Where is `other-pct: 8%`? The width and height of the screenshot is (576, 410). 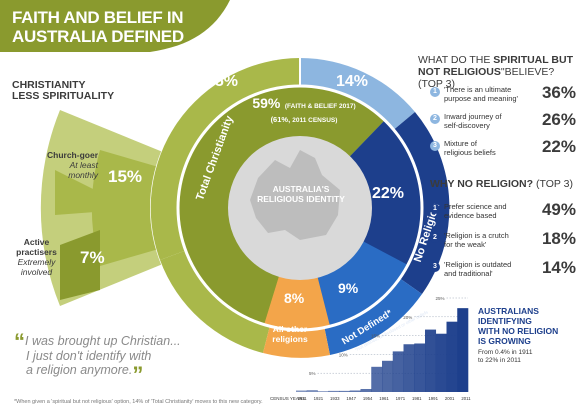 other-pct: 8% is located at coordinates (294, 298).